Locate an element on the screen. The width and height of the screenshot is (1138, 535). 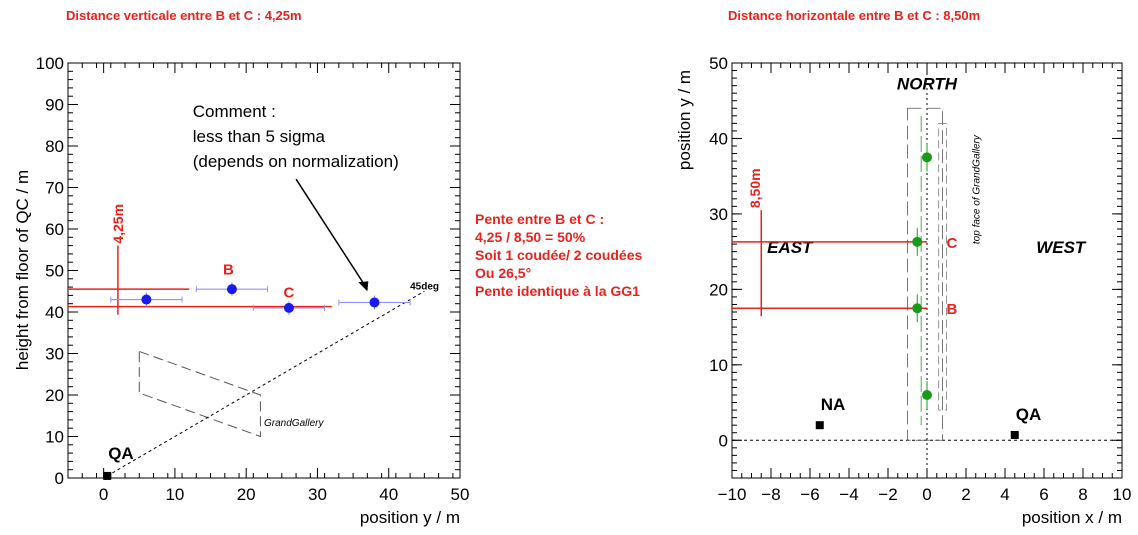
reference-marker-label: QA is located at coordinates (1029, 414).